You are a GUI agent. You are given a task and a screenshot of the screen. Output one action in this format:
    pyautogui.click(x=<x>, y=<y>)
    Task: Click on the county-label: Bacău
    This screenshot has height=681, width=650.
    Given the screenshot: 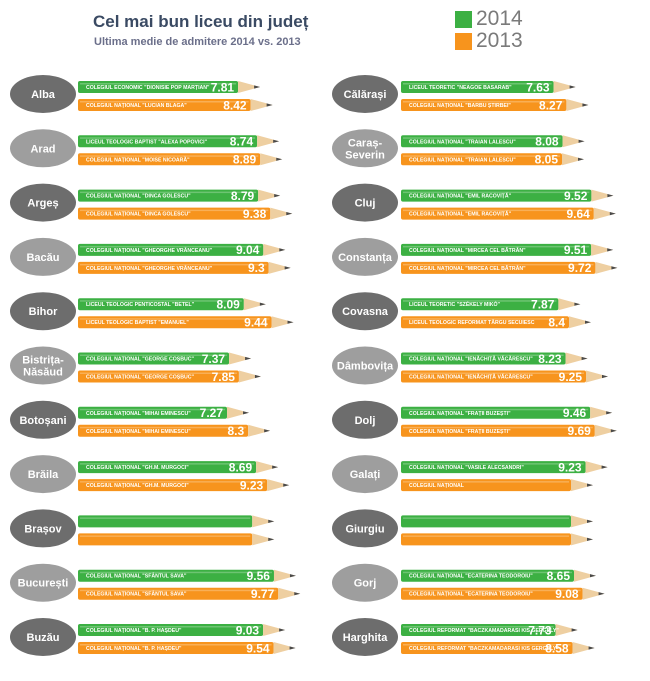 What is the action you would take?
    pyautogui.click(x=42, y=258)
    